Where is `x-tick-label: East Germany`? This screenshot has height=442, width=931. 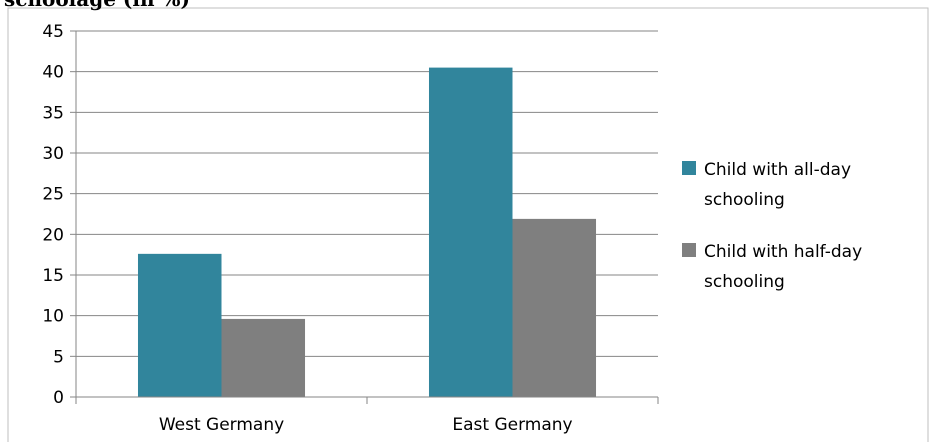 x-tick-label: East Germany is located at coordinates (512, 425).